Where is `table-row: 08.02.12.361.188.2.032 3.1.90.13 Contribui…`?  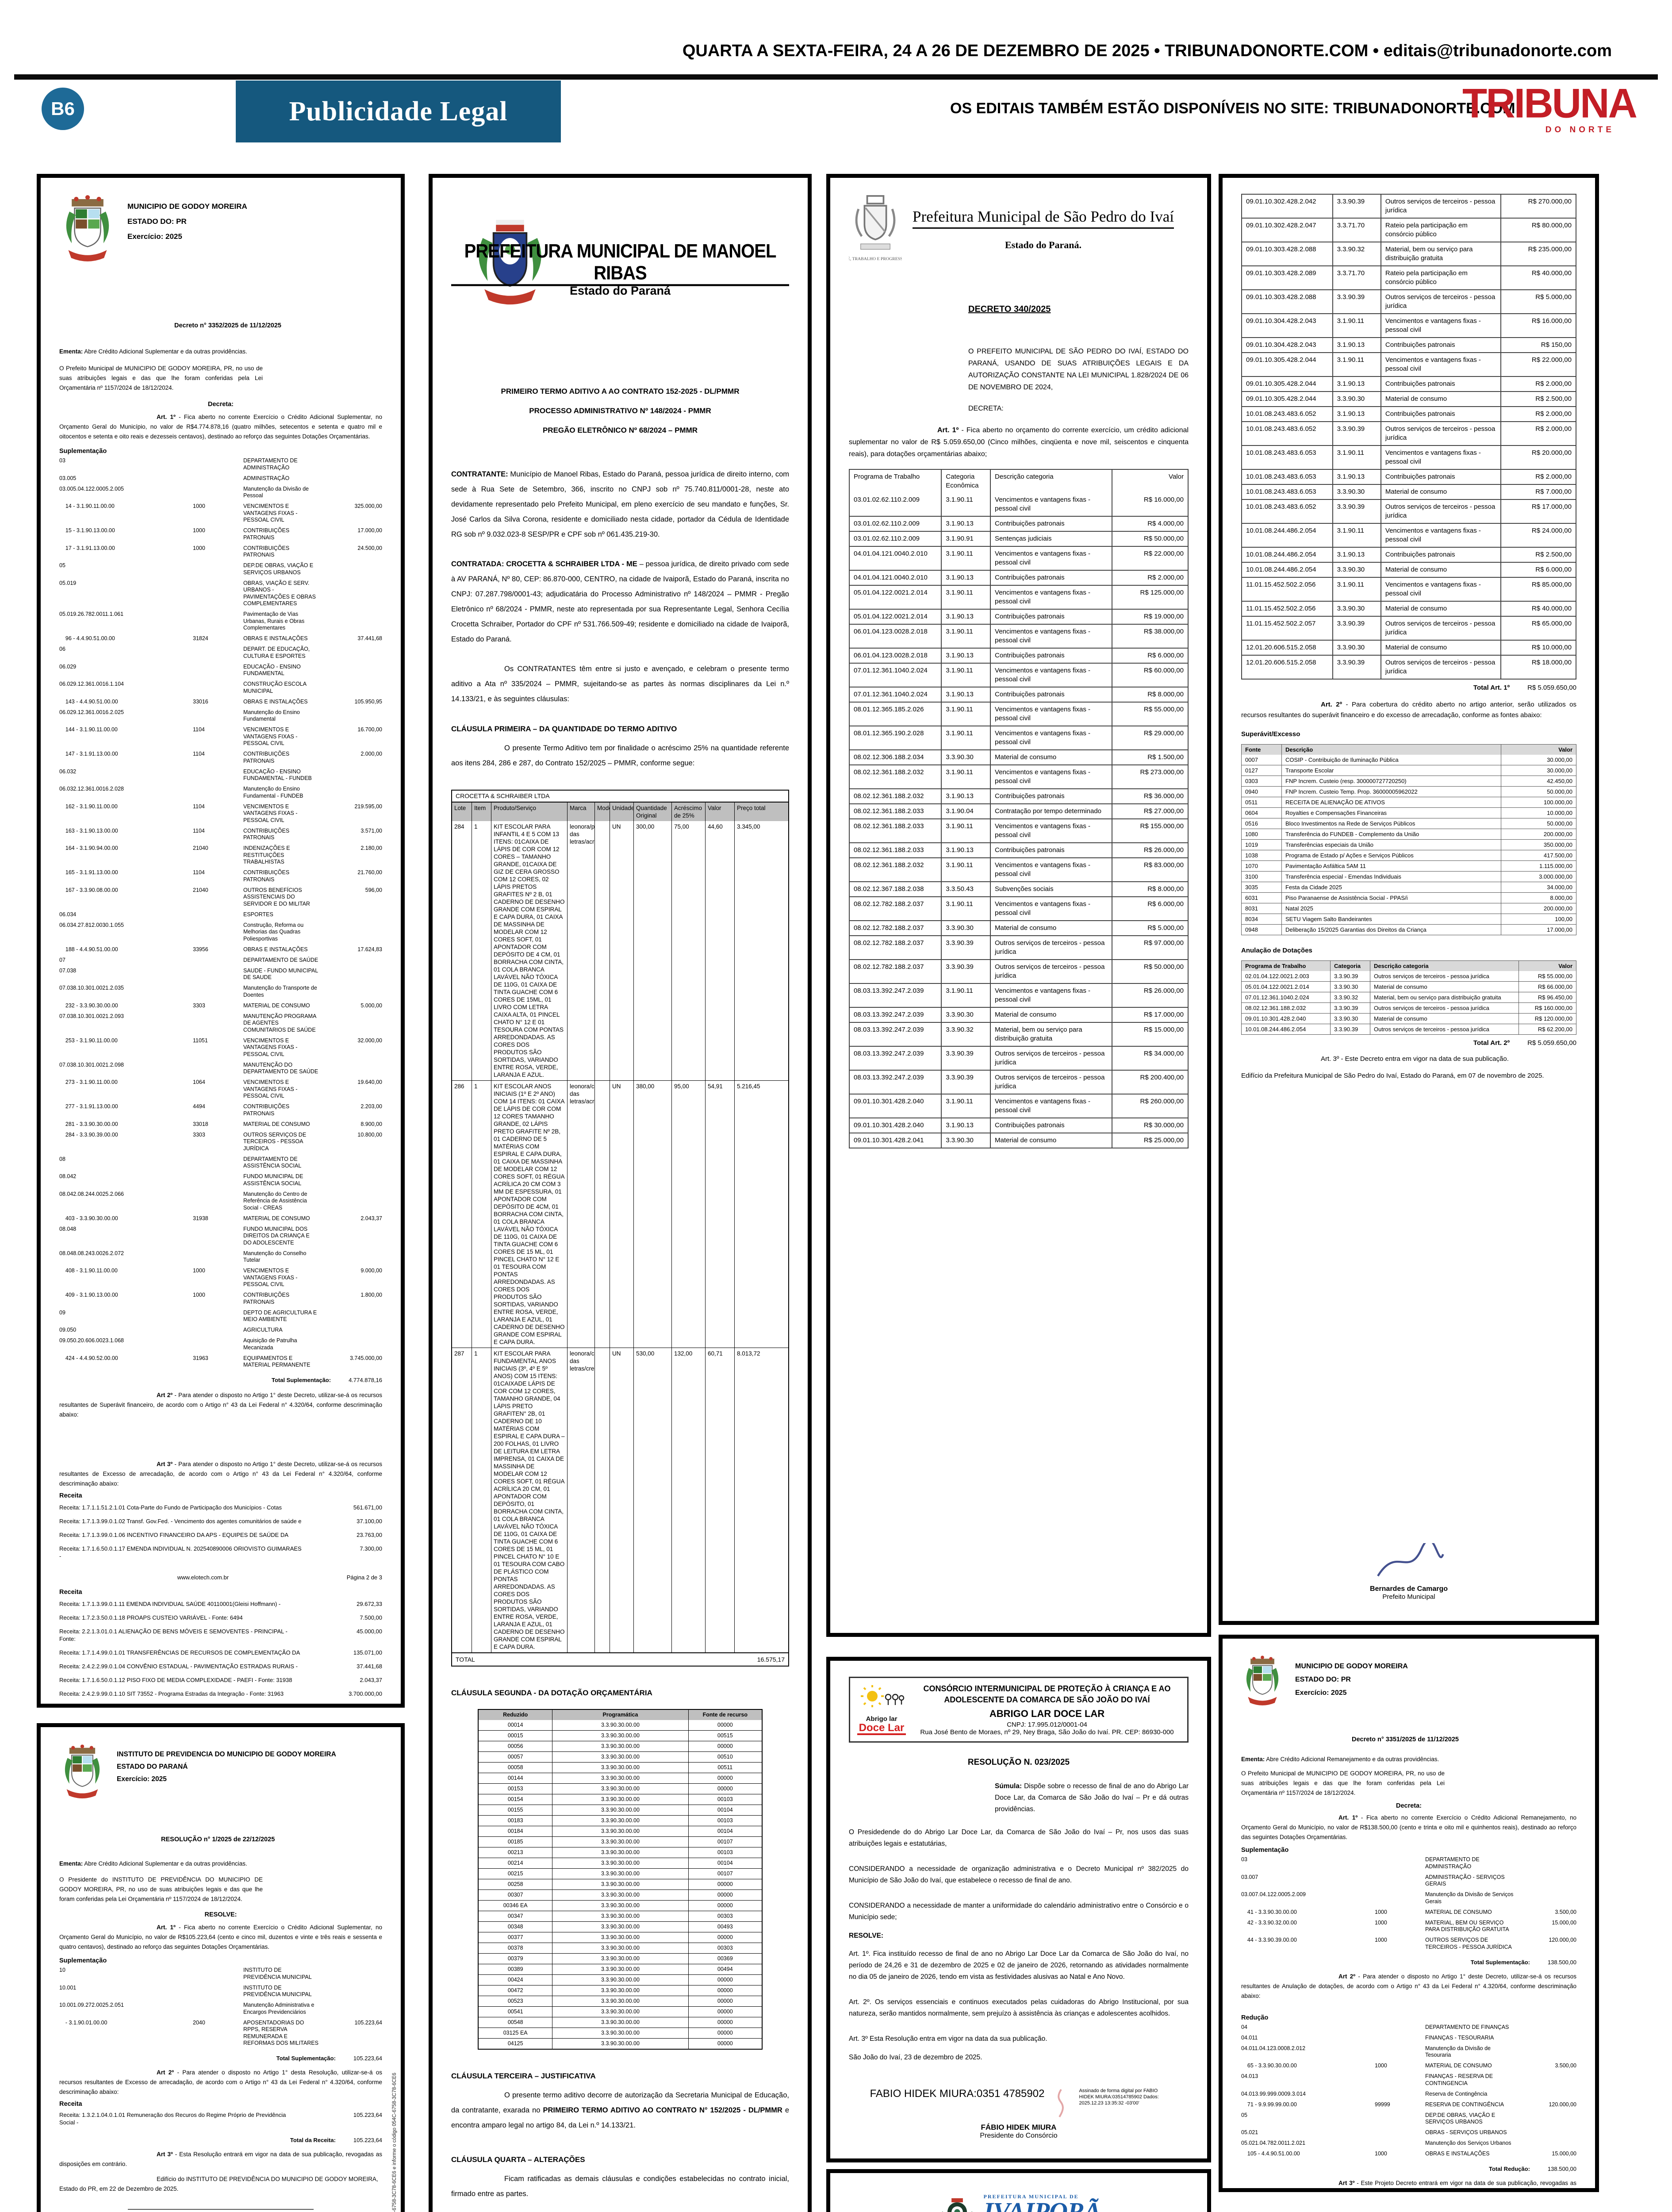
table-row: 08.02.12.361.188.2.032 3.1.90.13 Contribui… is located at coordinates (1019, 796).